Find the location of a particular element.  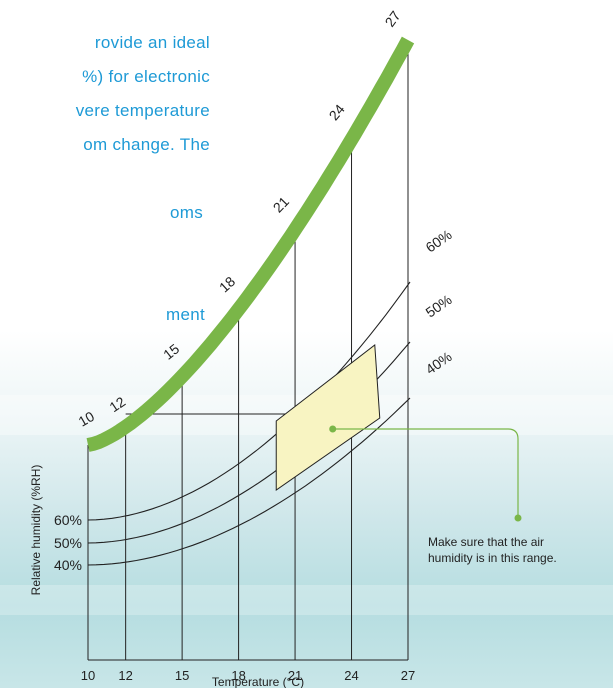

saturation-label: 21 is located at coordinates (281, 204).